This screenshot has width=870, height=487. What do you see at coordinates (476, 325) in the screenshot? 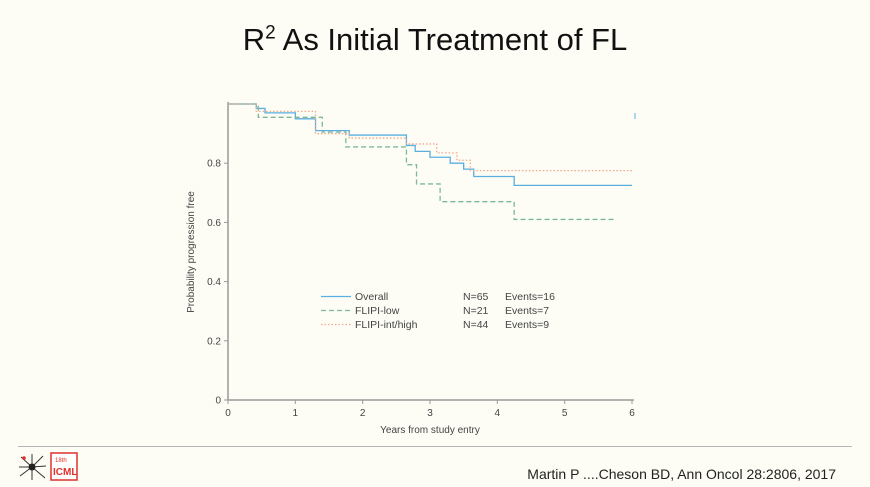
I see `legend-n: N=44` at bounding box center [476, 325].